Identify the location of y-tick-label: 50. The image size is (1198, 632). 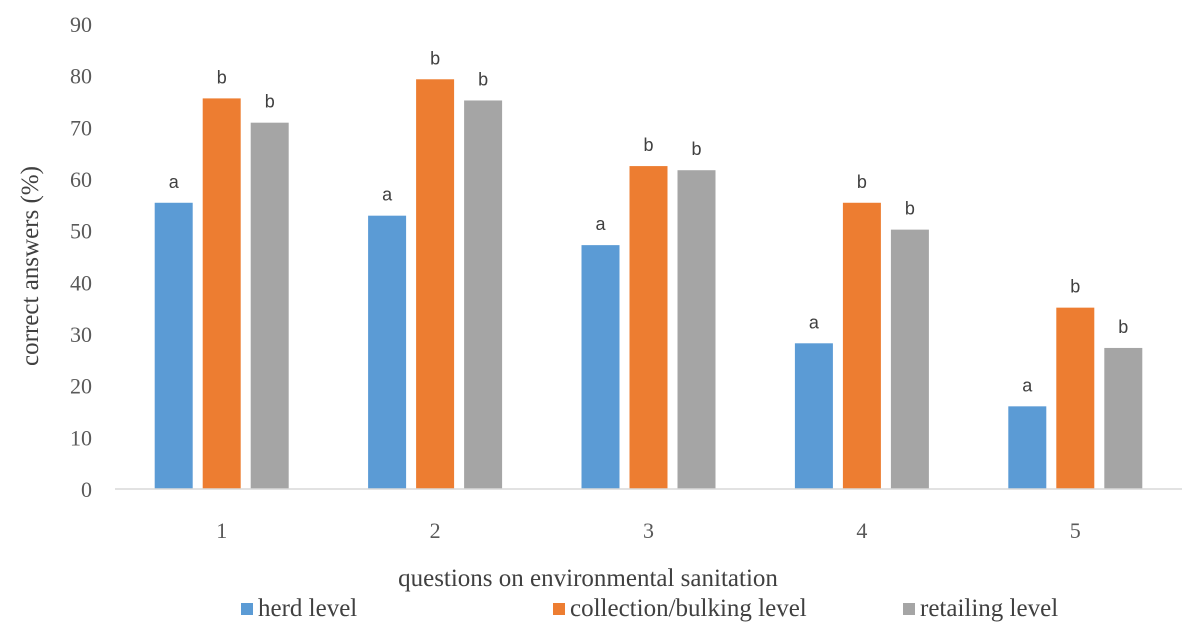
(81, 231).